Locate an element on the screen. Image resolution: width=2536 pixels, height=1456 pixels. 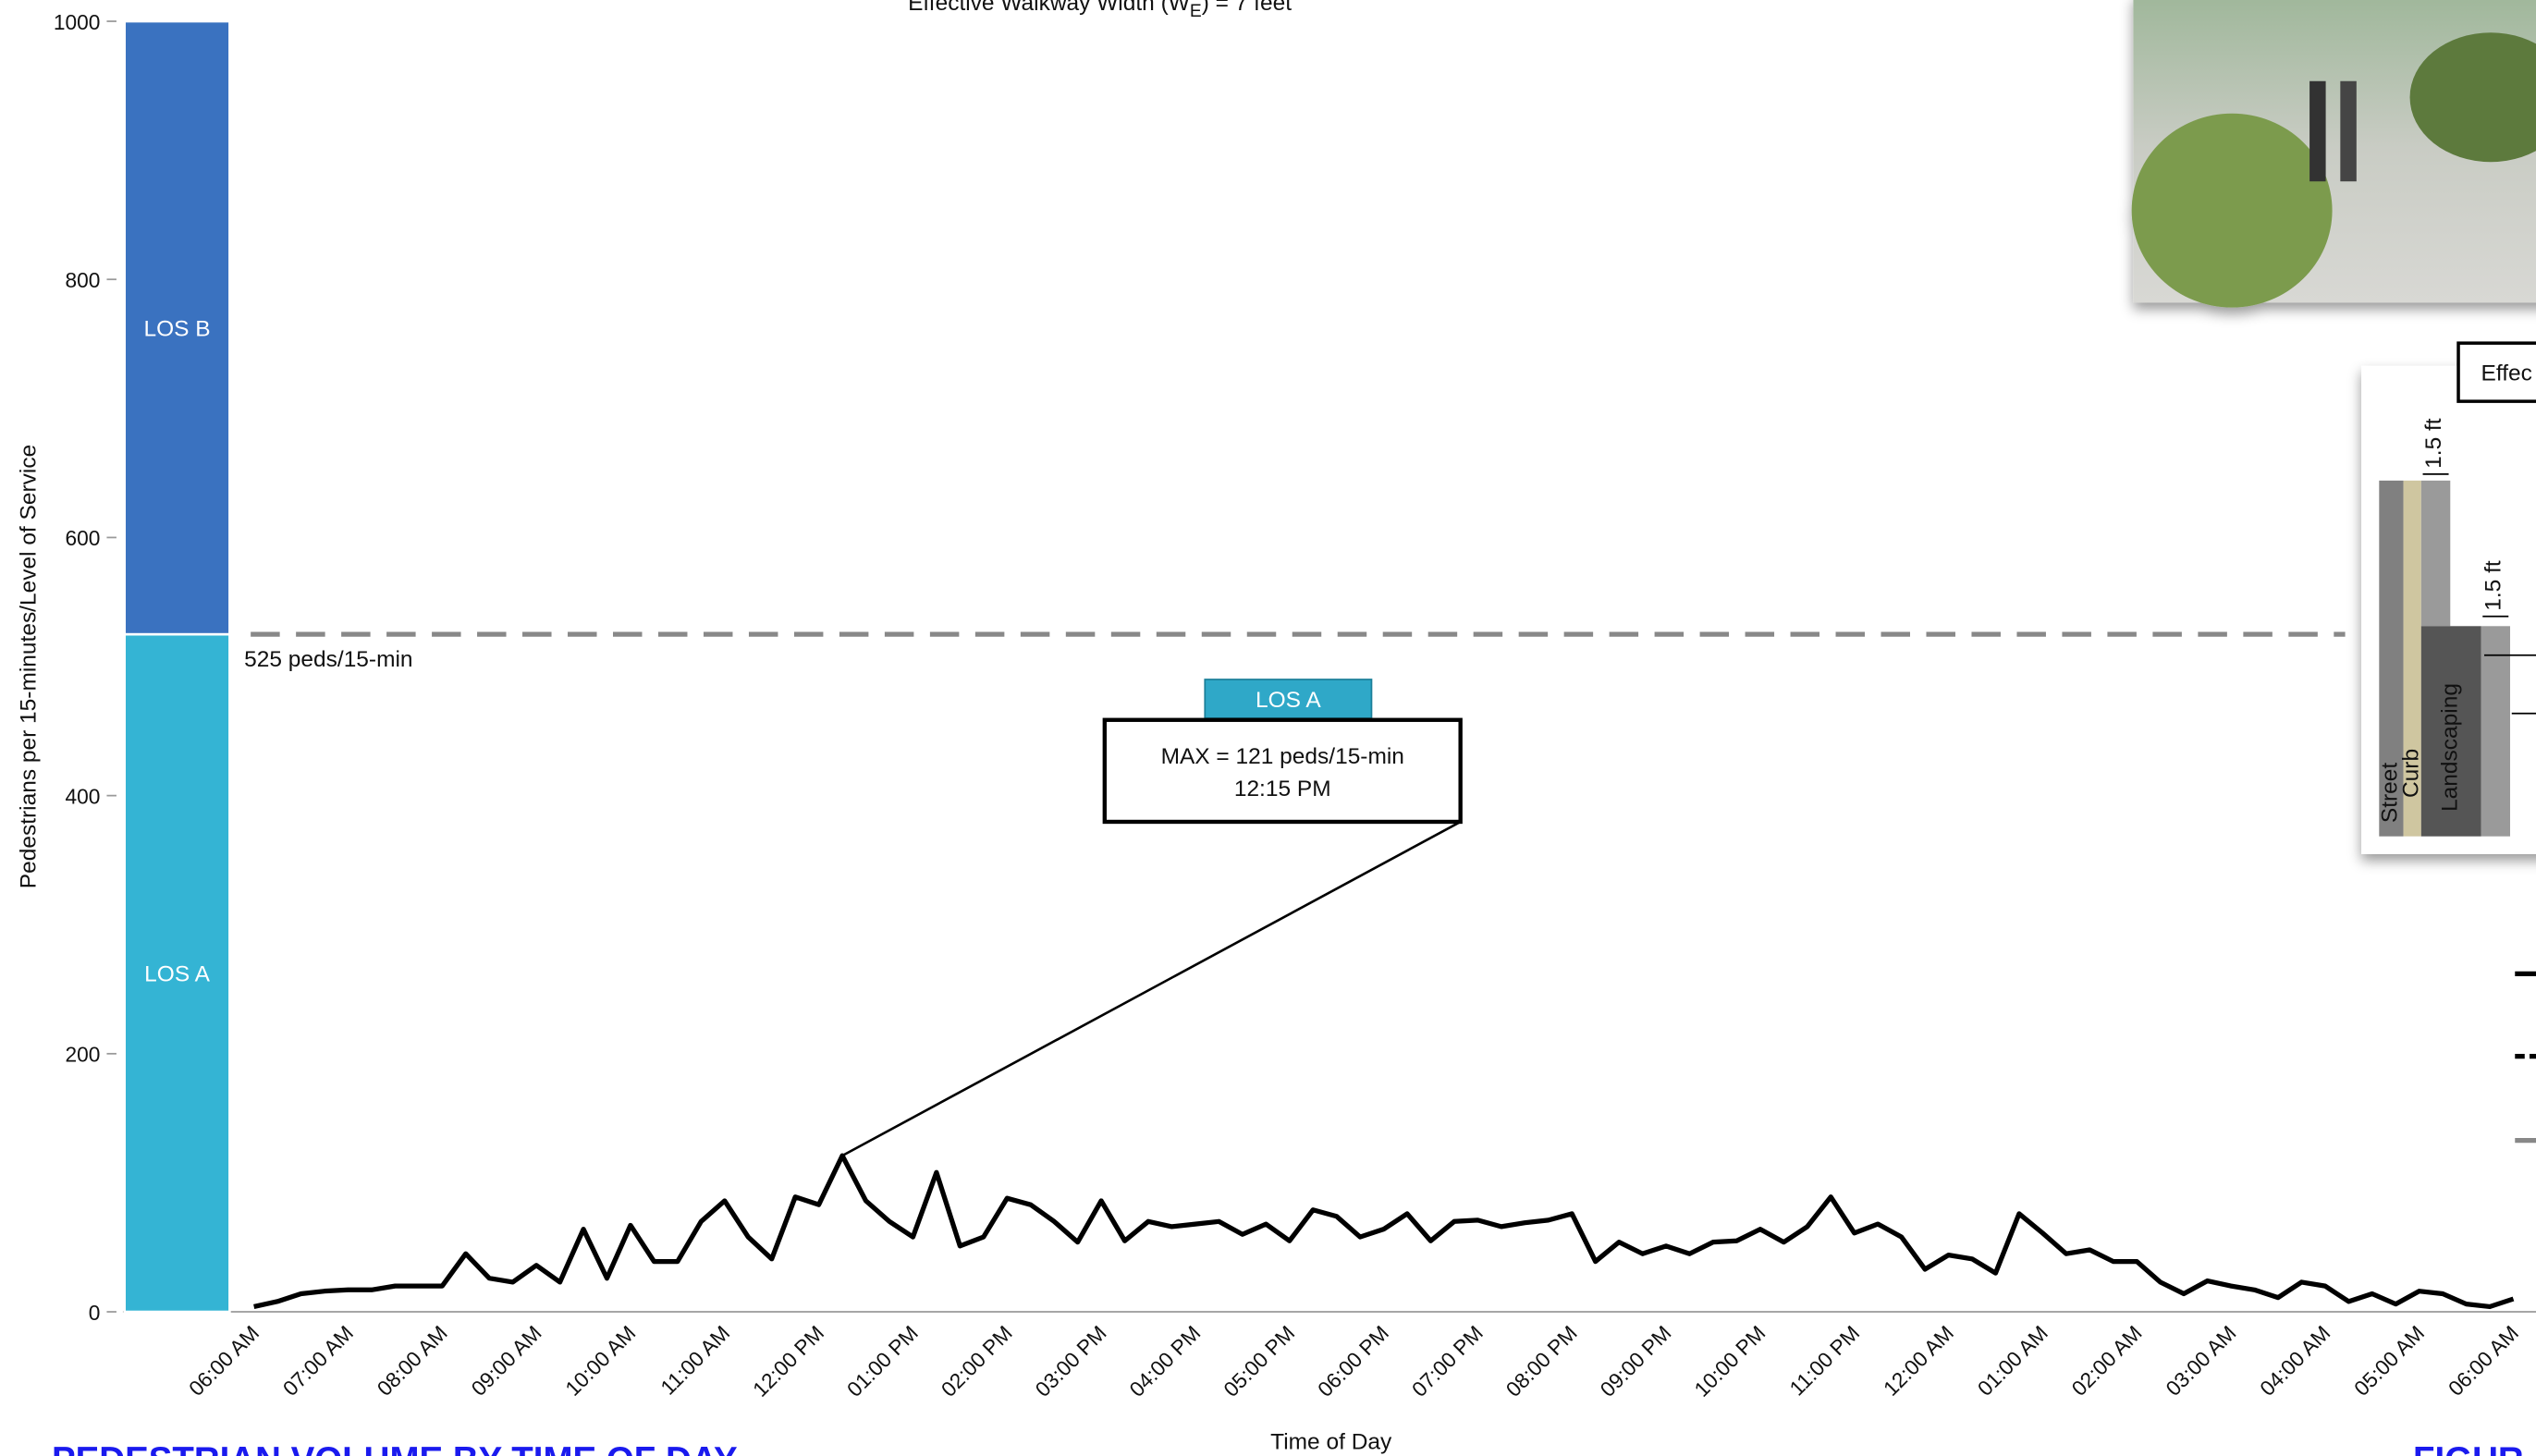
annotation-box is located at coordinates (1282, 771).